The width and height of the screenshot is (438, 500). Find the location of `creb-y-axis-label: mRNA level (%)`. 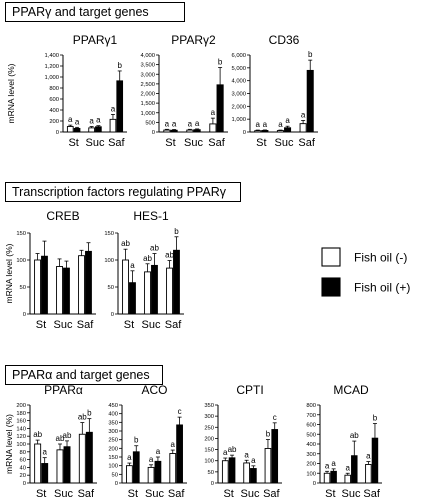

creb-y-axis-label: mRNA level (%) is located at coordinates (9, 273).